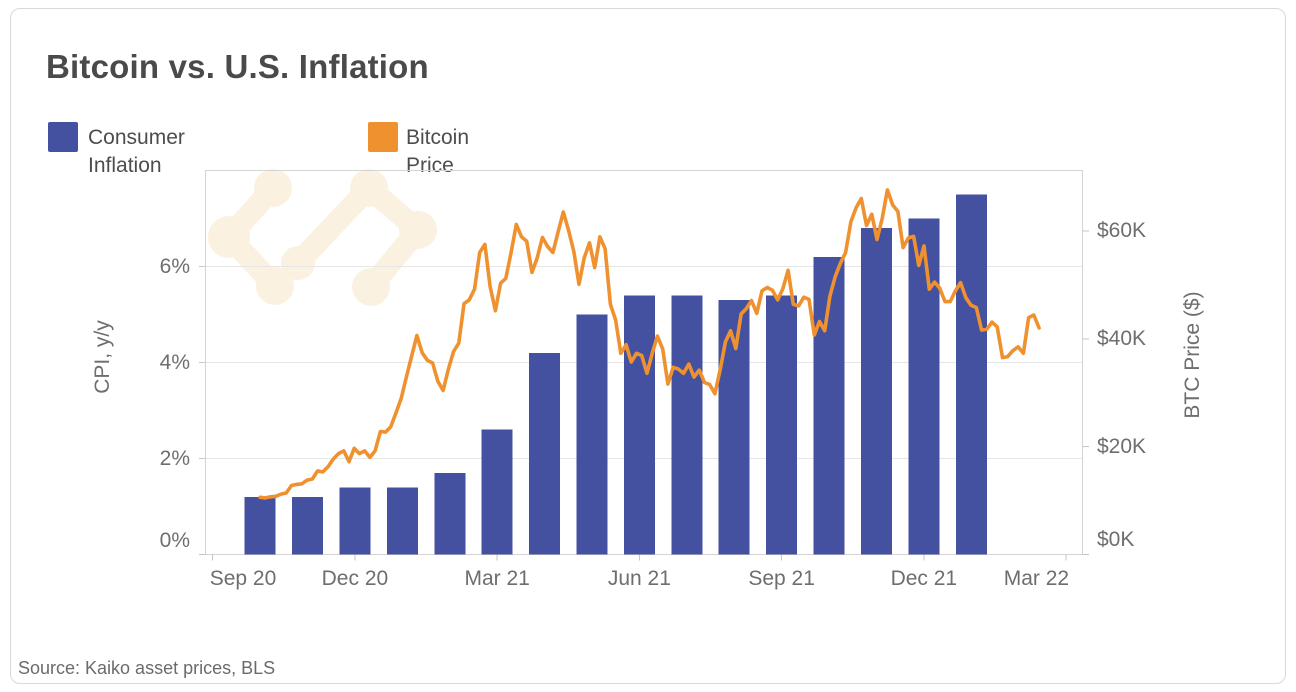 Image resolution: width=1296 pixels, height=692 pixels. Describe the element at coordinates (497, 492) in the screenshot. I see `bar-mar-2021` at that location.